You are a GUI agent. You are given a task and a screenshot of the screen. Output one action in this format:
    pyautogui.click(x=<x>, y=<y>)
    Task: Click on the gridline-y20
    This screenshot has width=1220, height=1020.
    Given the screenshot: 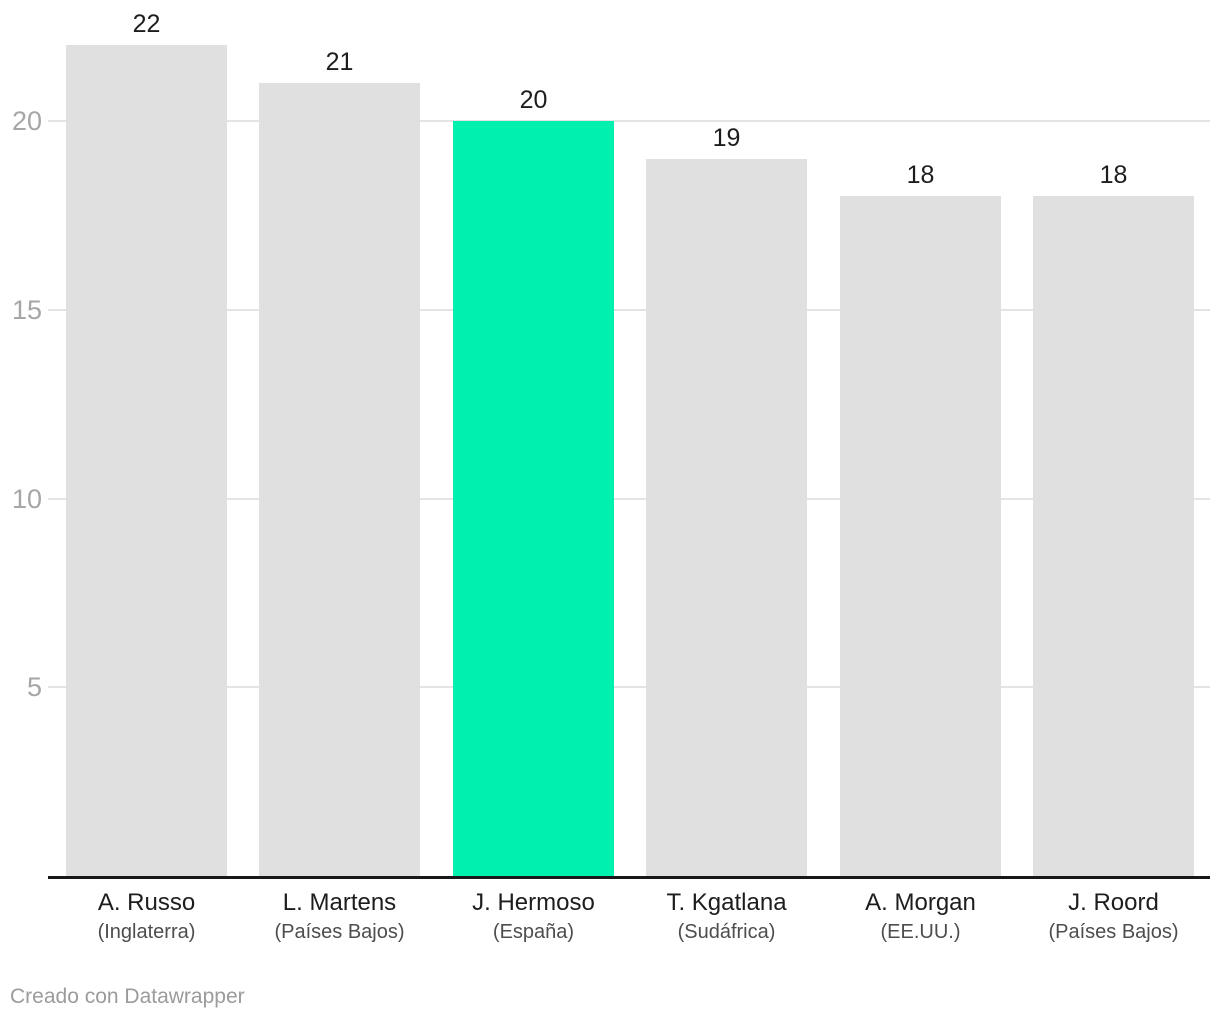 What is the action you would take?
    pyautogui.click(x=629, y=121)
    